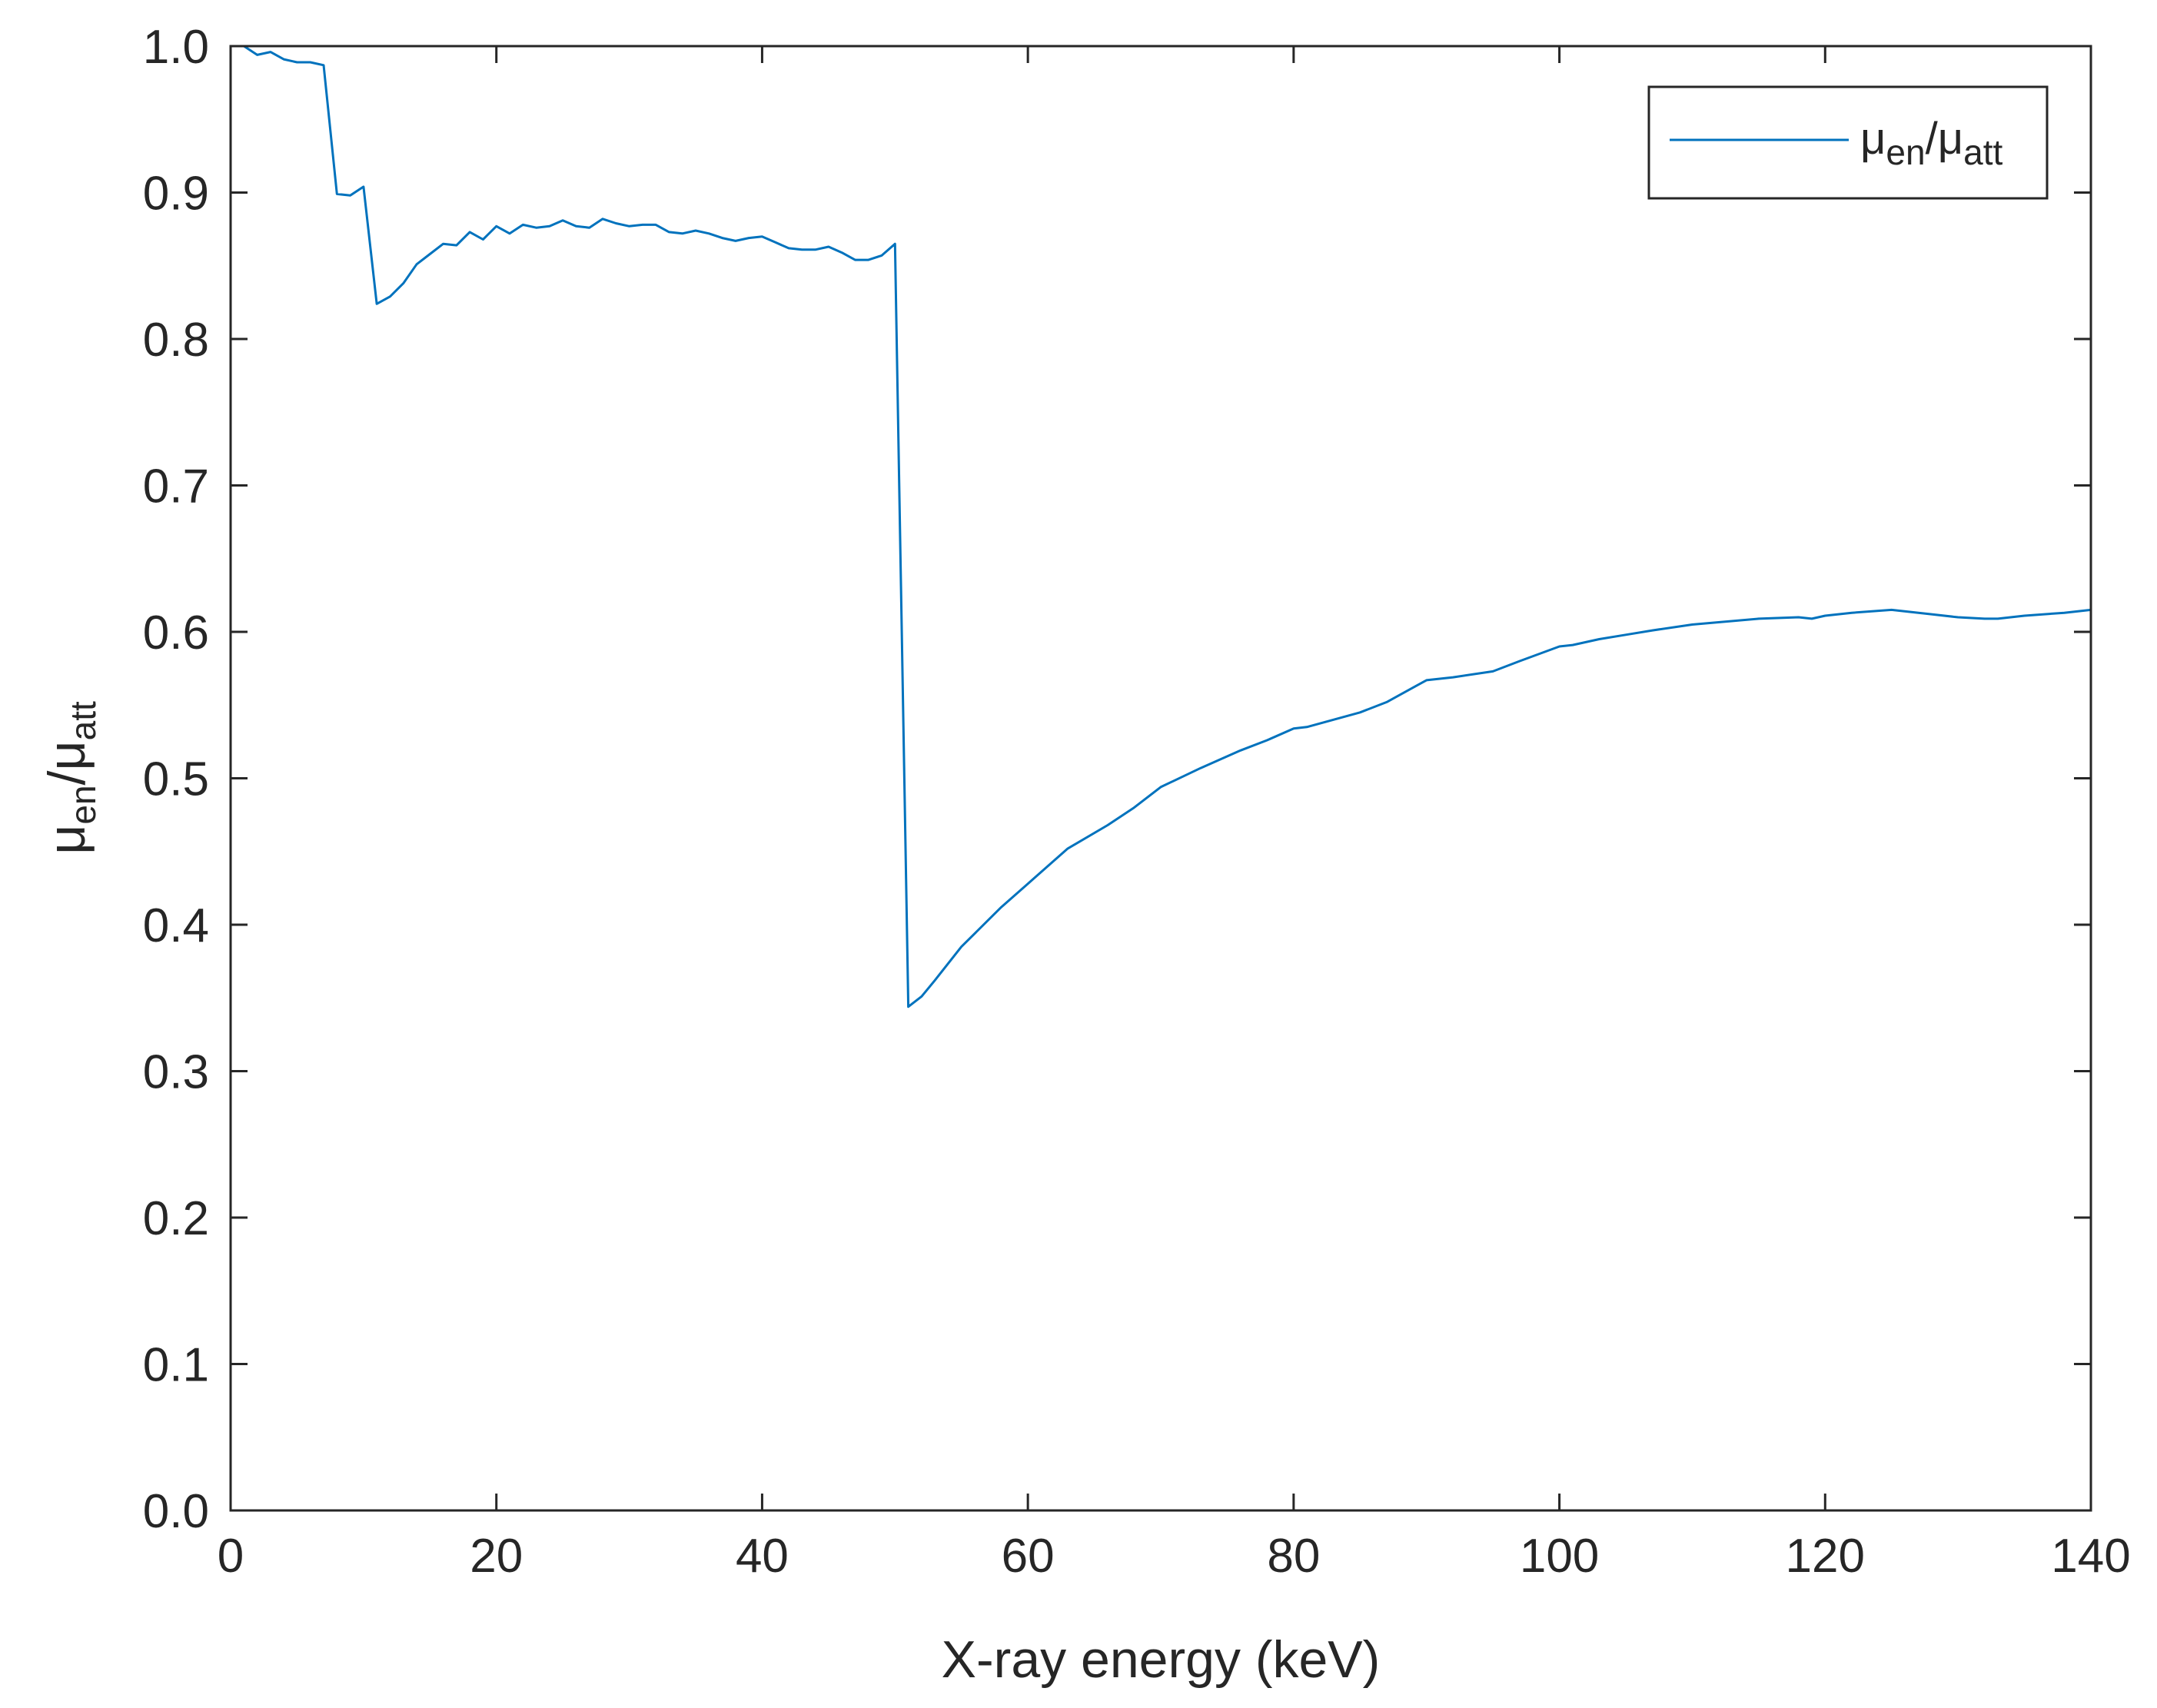 This screenshot has height=1708, width=2157. Describe the element at coordinates (176, 1072) in the screenshot. I see `y-tick-label: 0.3` at that location.